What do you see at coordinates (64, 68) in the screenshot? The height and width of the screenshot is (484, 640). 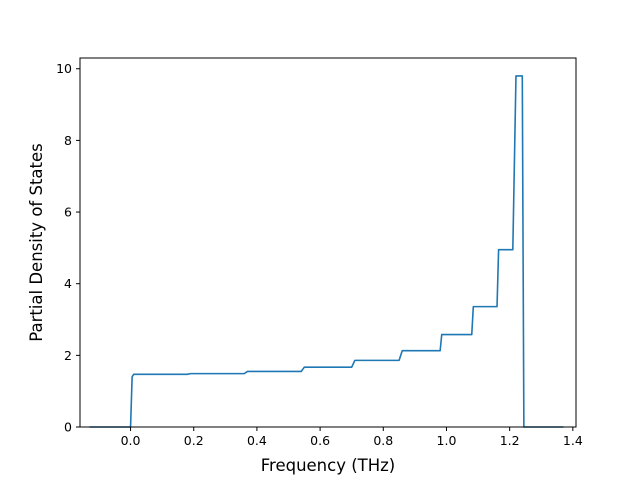 I see `y-tick-label: 10` at bounding box center [64, 68].